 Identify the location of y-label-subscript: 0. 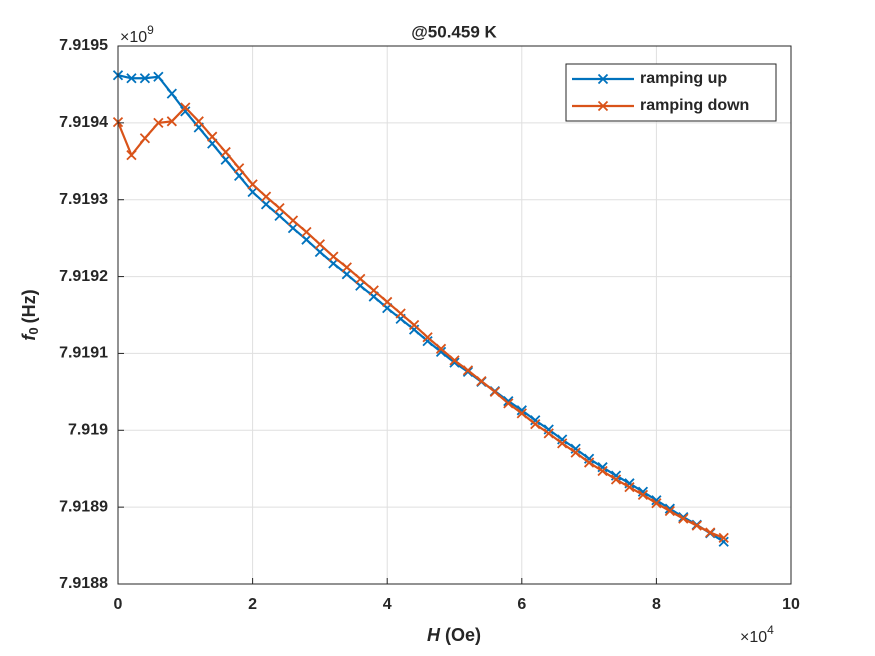
(33, 330).